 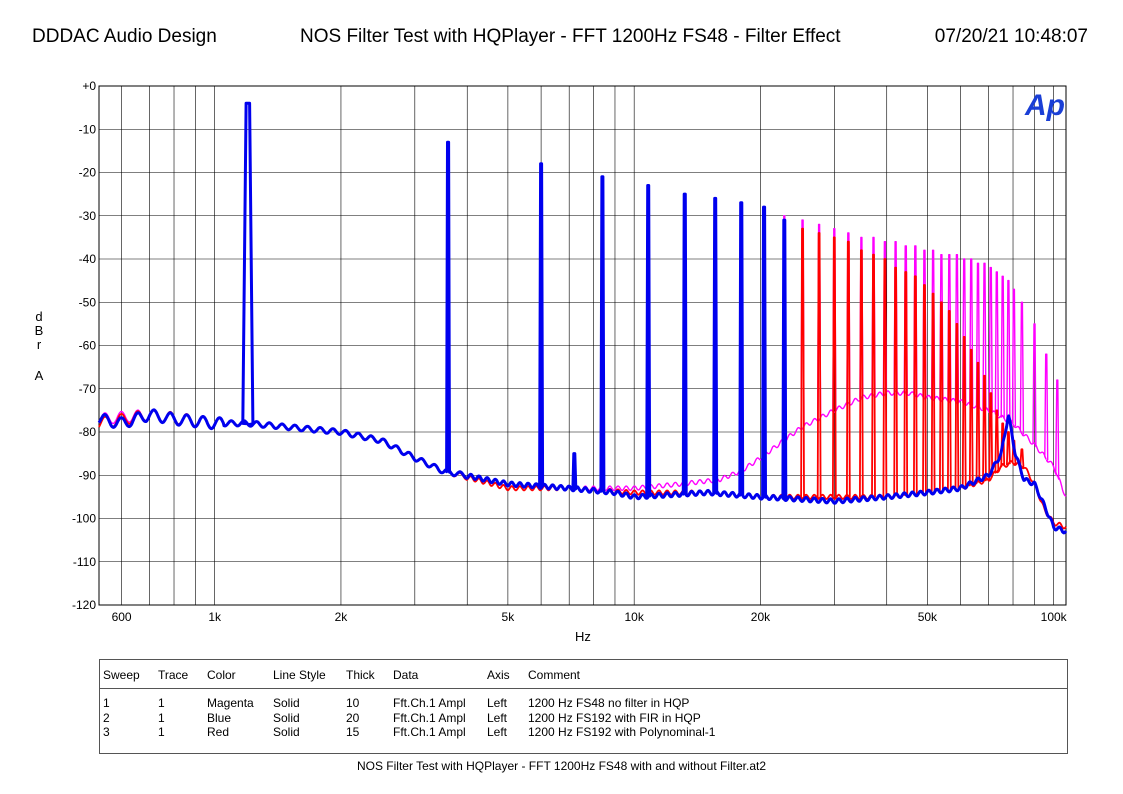 What do you see at coordinates (88, 216) in the screenshot?
I see `y-tick-label: -30` at bounding box center [88, 216].